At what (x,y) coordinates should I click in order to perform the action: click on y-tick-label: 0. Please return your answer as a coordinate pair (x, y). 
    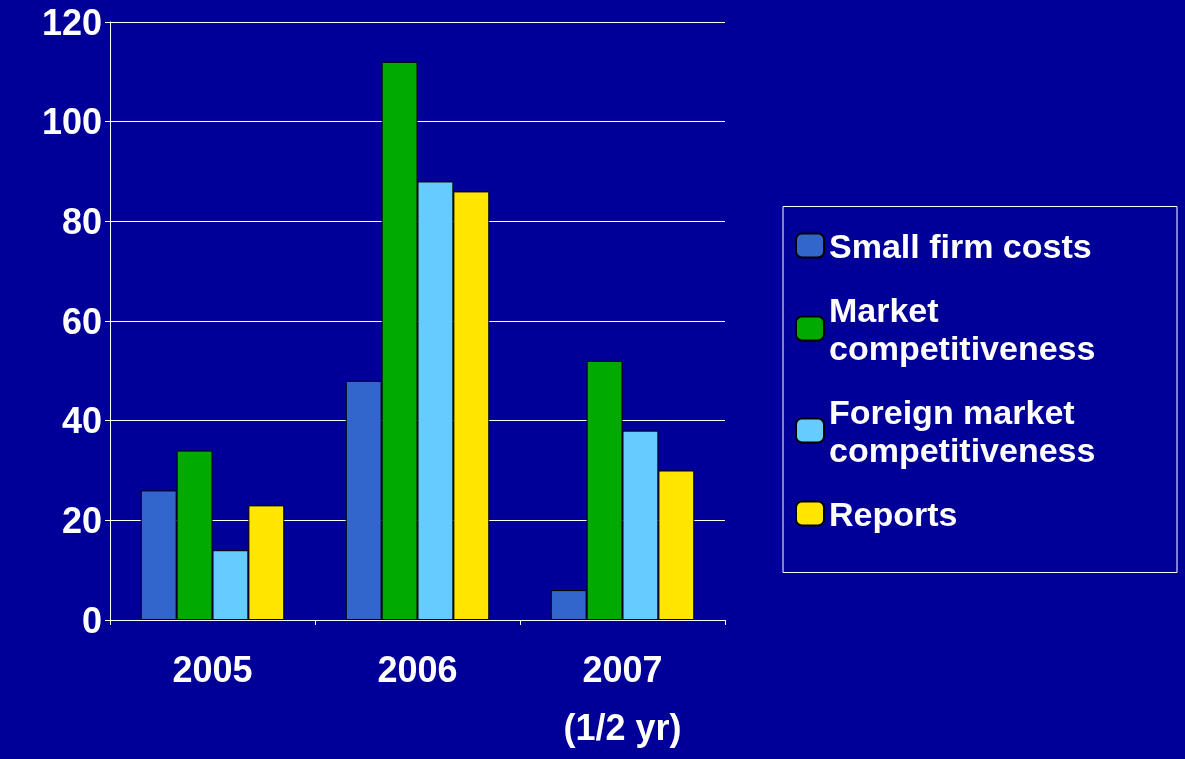
    Looking at the image, I should click on (91, 620).